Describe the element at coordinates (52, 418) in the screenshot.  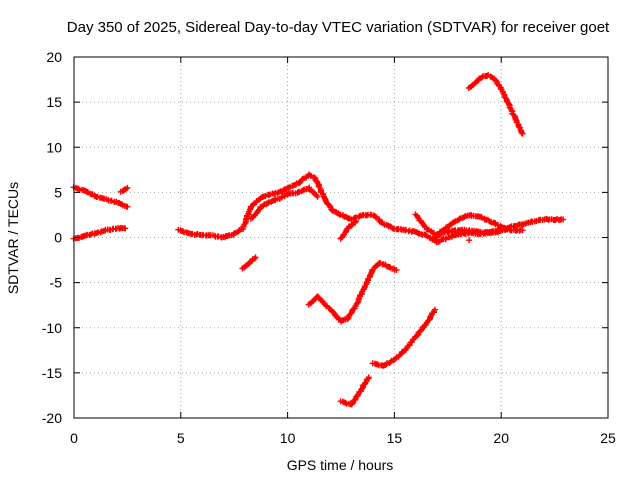
I see `y-tick-label: -20` at that location.